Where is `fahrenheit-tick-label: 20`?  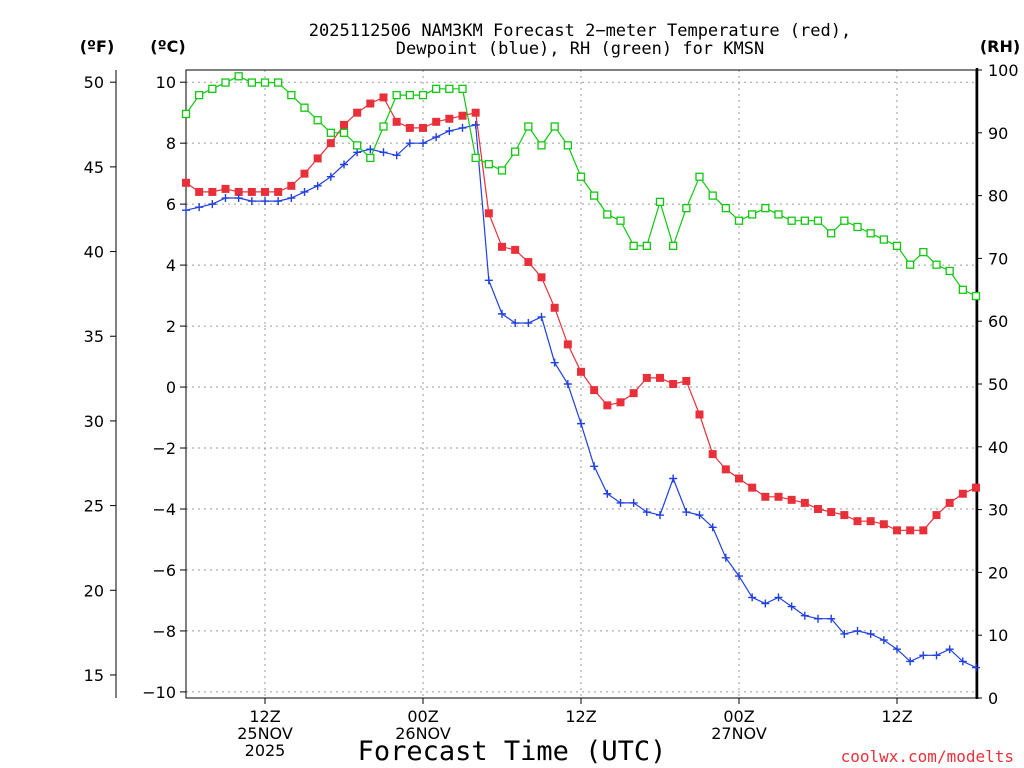 fahrenheit-tick-label: 20 is located at coordinates (94, 590).